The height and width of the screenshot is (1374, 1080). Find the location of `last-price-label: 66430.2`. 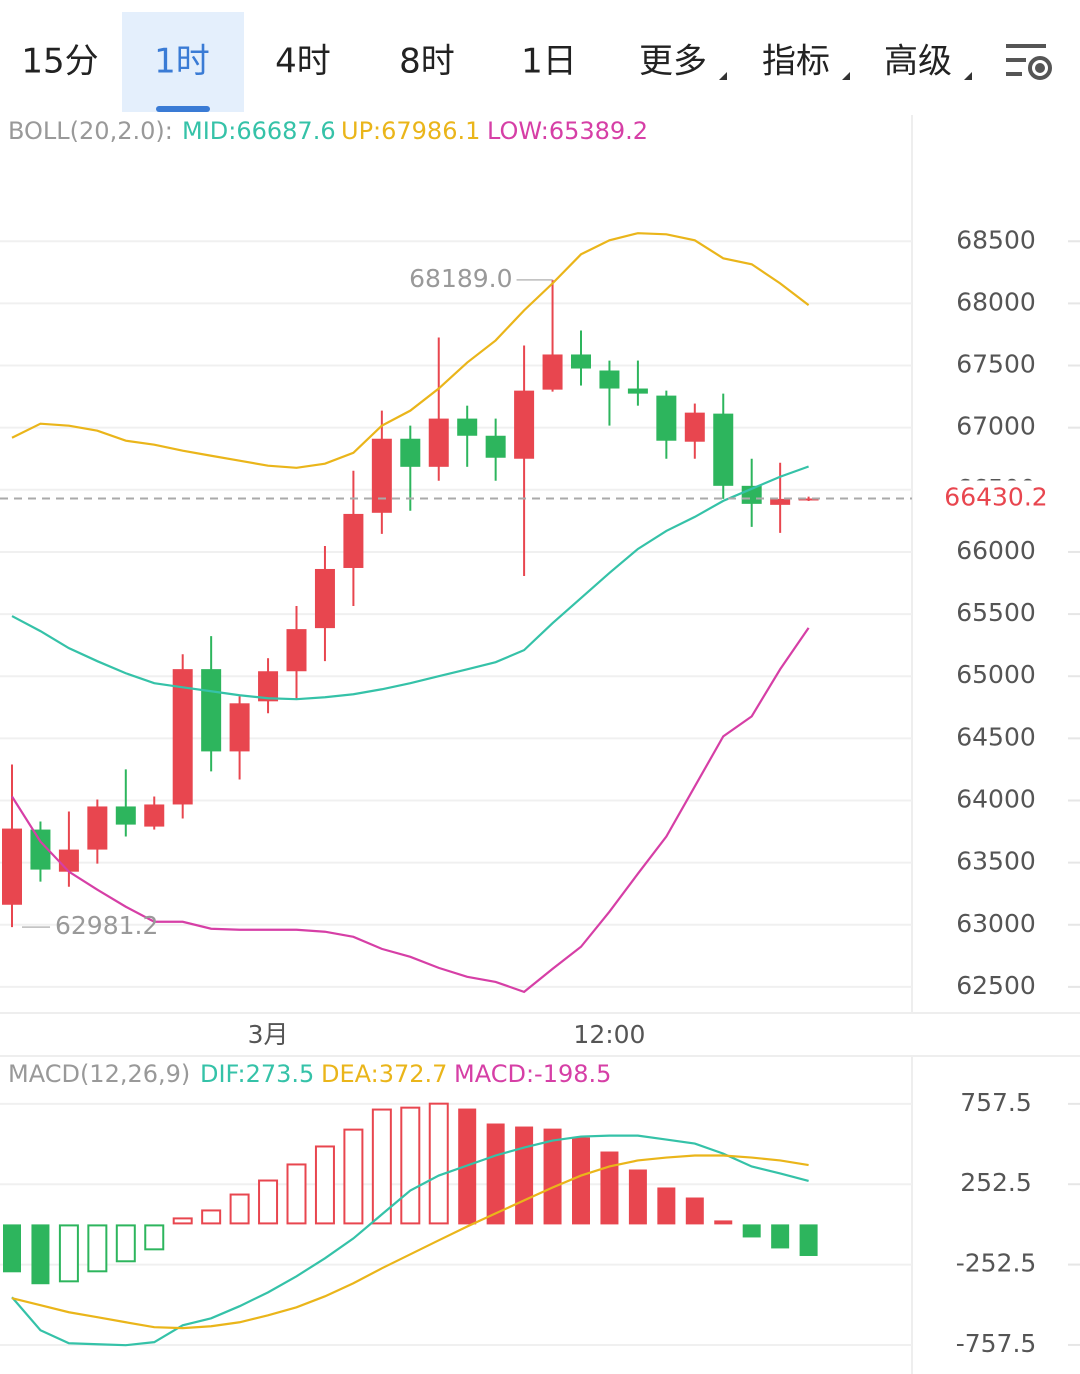

last-price-label: 66430.2 is located at coordinates (995, 496).